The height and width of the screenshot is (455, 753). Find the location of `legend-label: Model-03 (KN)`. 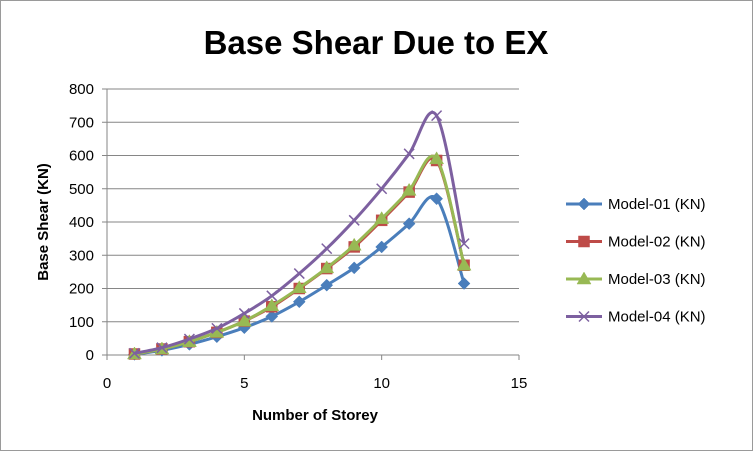

legend-label: Model-03 (KN) is located at coordinates (657, 279).